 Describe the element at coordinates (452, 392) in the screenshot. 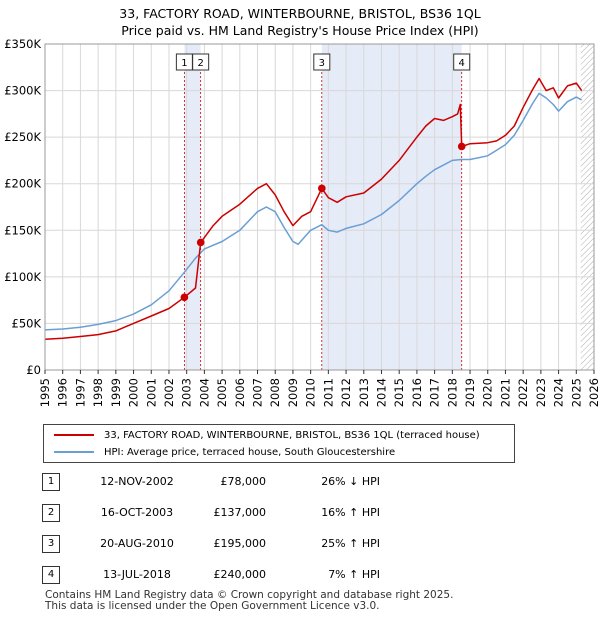

I see `x-tick-label: 2018` at that location.